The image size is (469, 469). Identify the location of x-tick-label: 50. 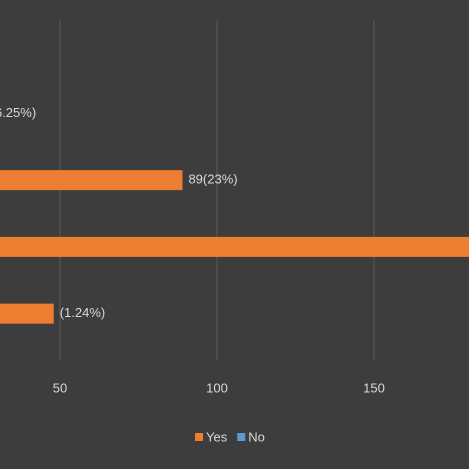
(60, 387).